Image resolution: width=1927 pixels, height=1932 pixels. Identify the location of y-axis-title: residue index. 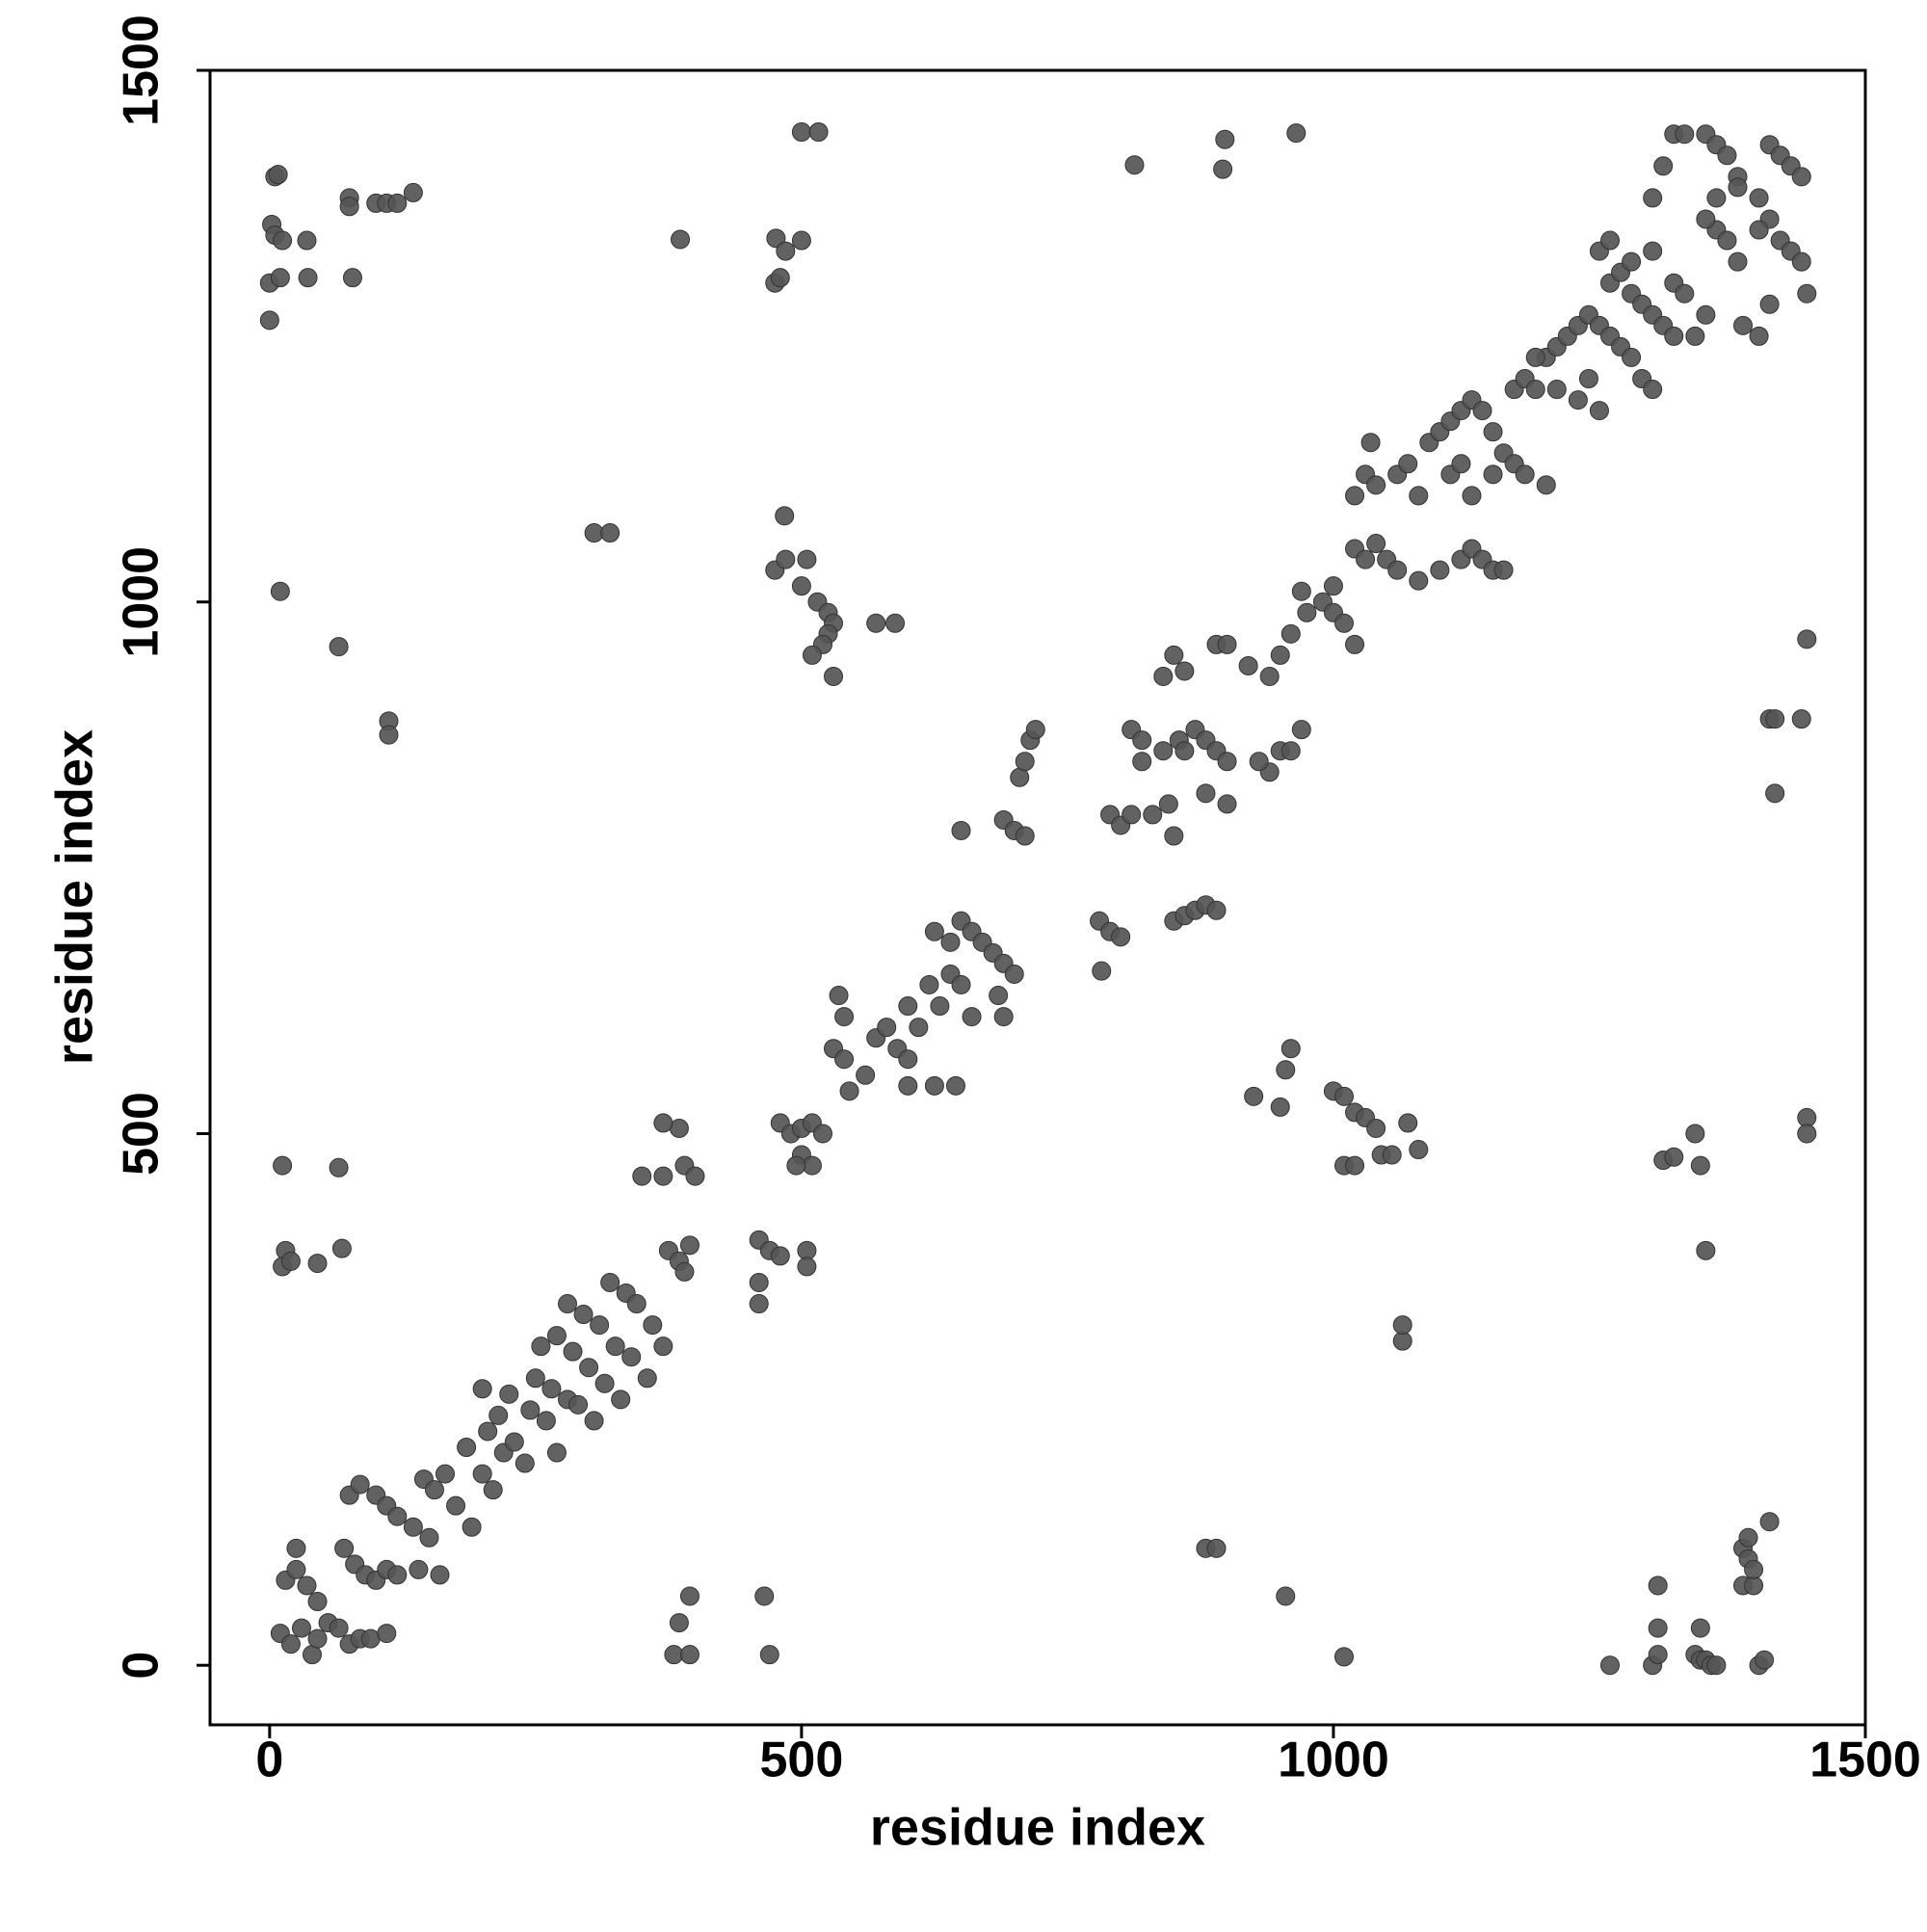
(74, 897).